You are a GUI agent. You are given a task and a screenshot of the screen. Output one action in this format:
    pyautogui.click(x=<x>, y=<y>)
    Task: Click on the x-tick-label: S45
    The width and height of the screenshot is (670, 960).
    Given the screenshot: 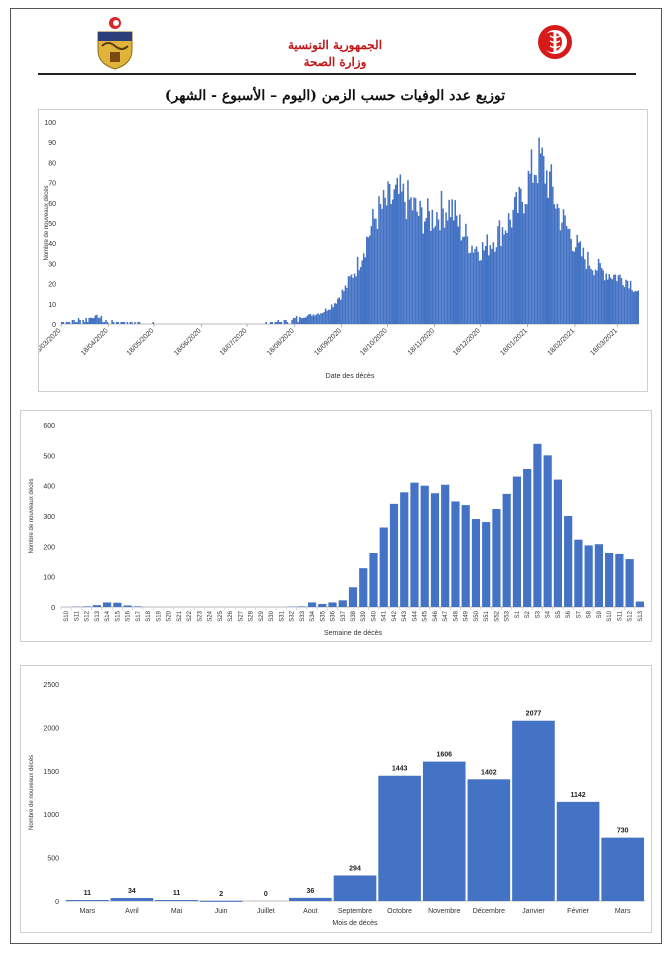 What is the action you would take?
    pyautogui.click(x=426, y=615)
    